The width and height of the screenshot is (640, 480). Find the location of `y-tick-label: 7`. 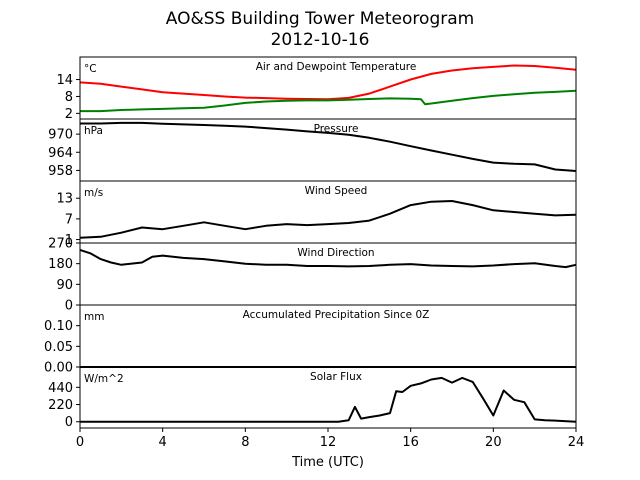

y-tick-label: 7 is located at coordinates (69, 219).